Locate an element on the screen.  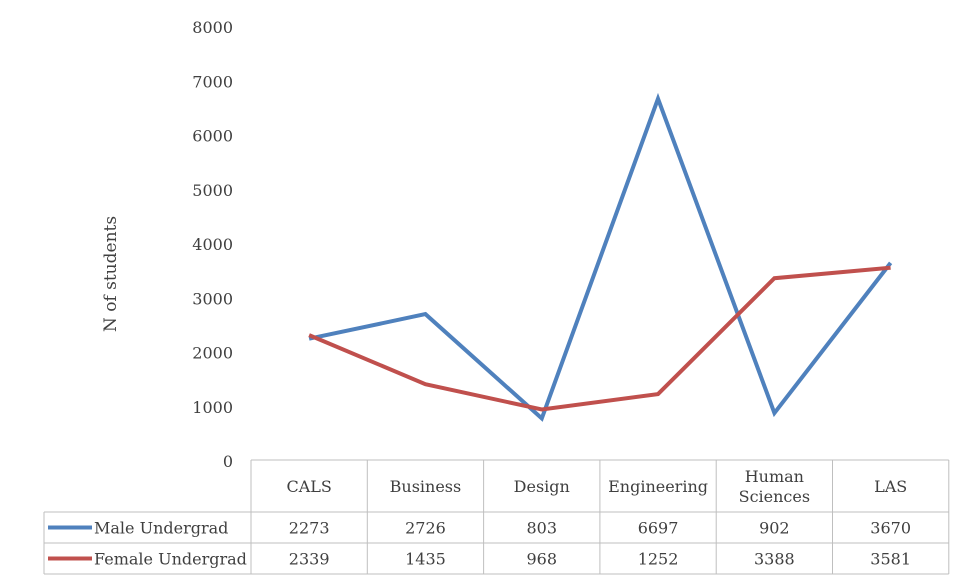
y-tick-label: 3000 is located at coordinates (212, 298).